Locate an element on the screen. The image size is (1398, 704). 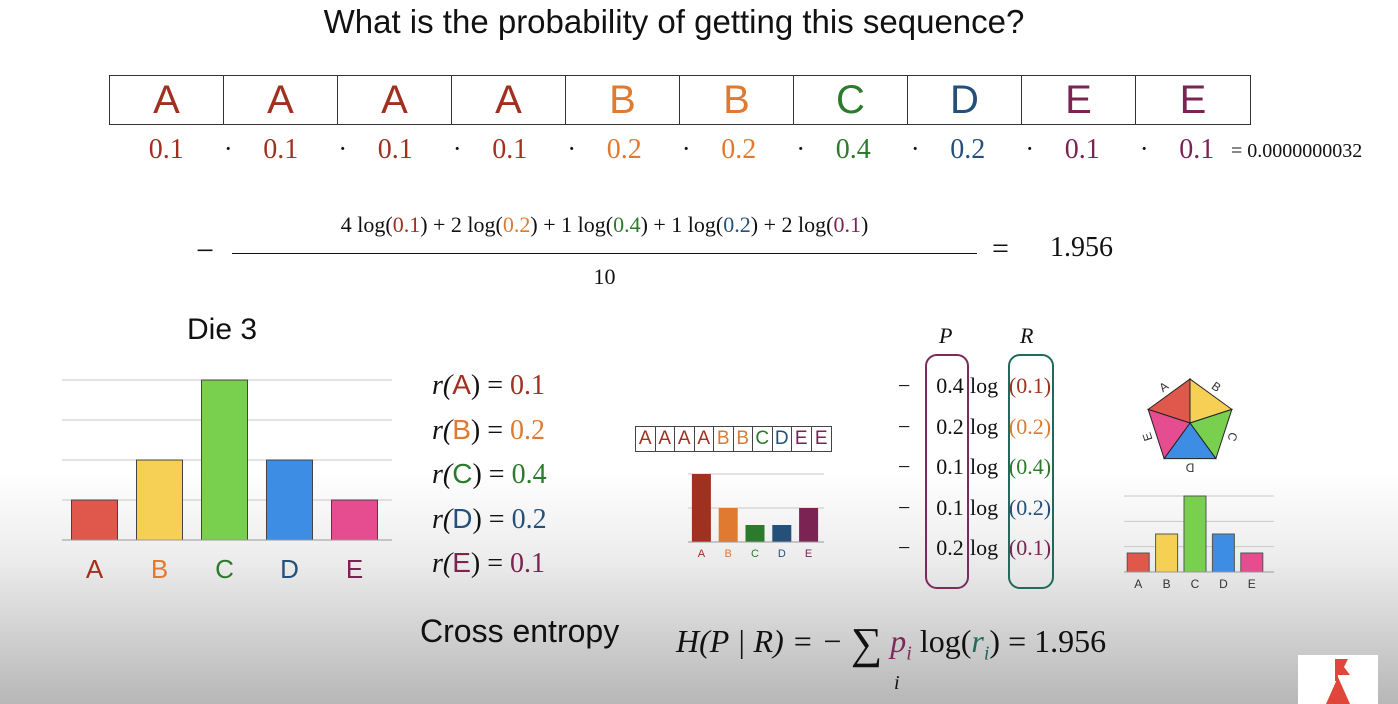
ce-result: 1.956 is located at coordinates (1070, 641).